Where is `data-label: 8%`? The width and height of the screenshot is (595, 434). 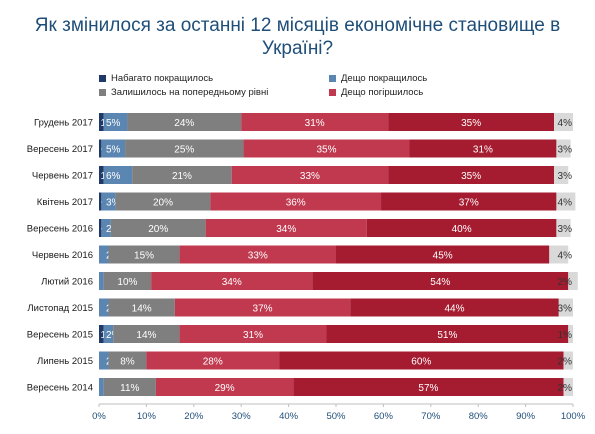
data-label: 8% is located at coordinates (127, 362).